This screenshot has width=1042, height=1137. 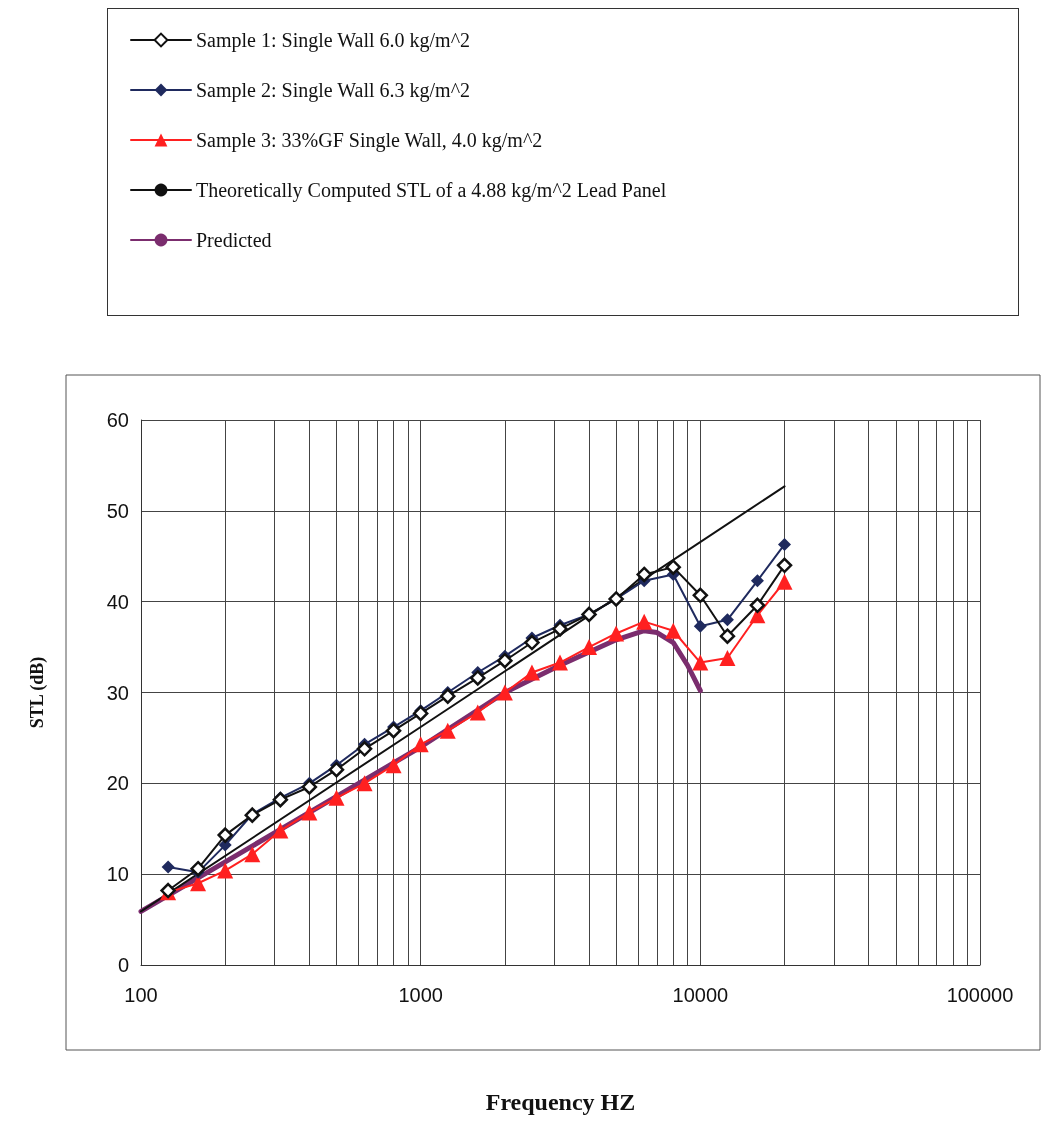 What do you see at coordinates (560, 1102) in the screenshot?
I see `x-axis-title: Frequency HZ` at bounding box center [560, 1102].